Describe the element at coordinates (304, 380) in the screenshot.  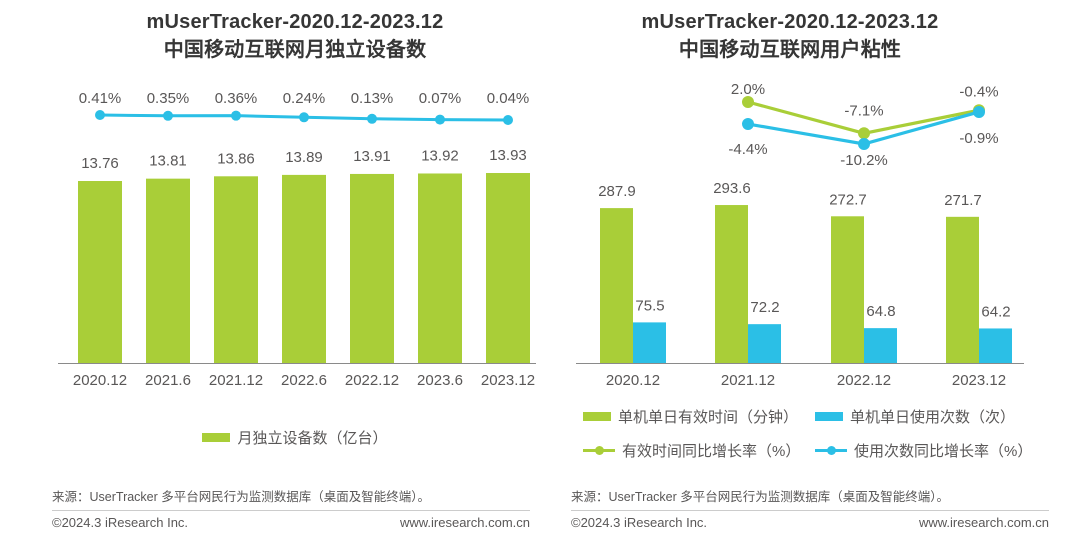
I see `x-tick-label: 2022.6` at that location.